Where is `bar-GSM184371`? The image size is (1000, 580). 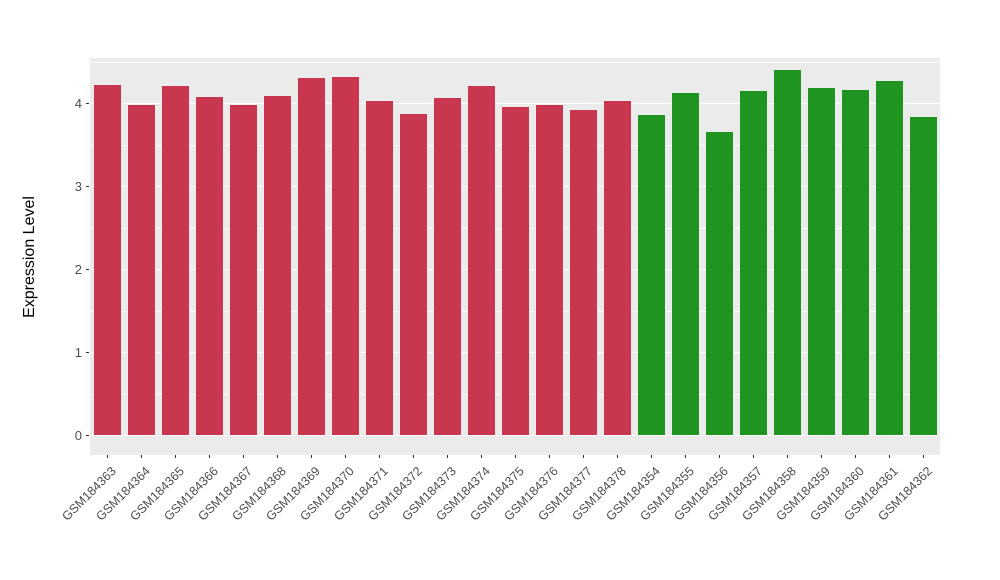
bar-GSM184371 is located at coordinates (379, 268).